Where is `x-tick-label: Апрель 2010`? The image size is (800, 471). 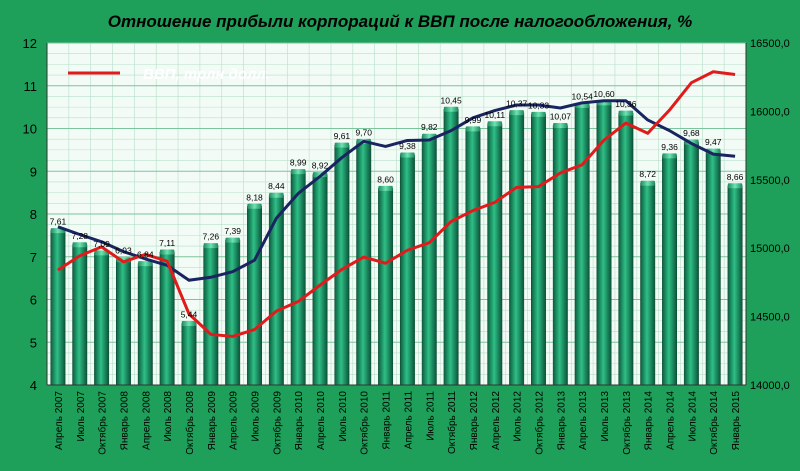 x-tick-label: Апрель 2010 is located at coordinates (321, 420).